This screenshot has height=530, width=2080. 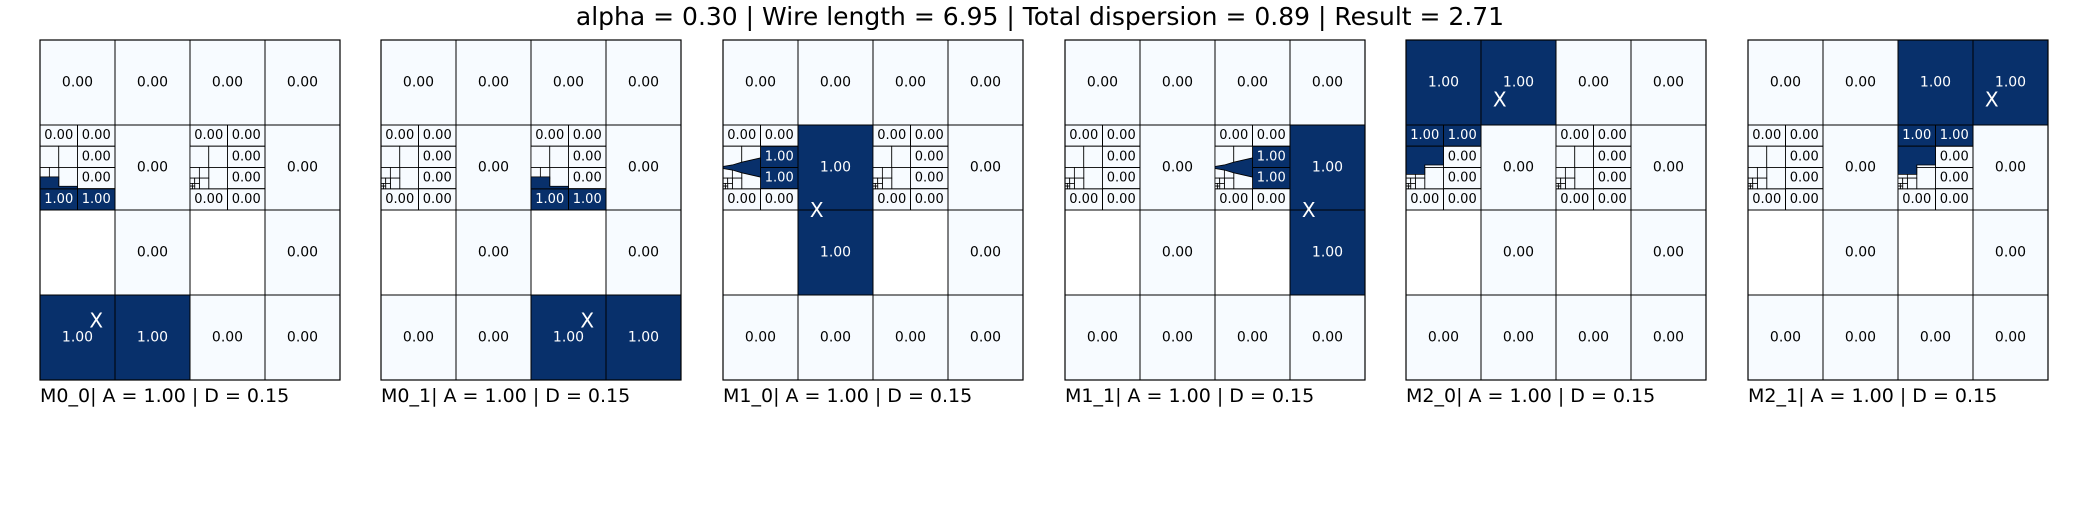 What do you see at coordinates (208, 199) in the screenshot?
I see `subcell-value-b1-0-3: 0.00` at bounding box center [208, 199].